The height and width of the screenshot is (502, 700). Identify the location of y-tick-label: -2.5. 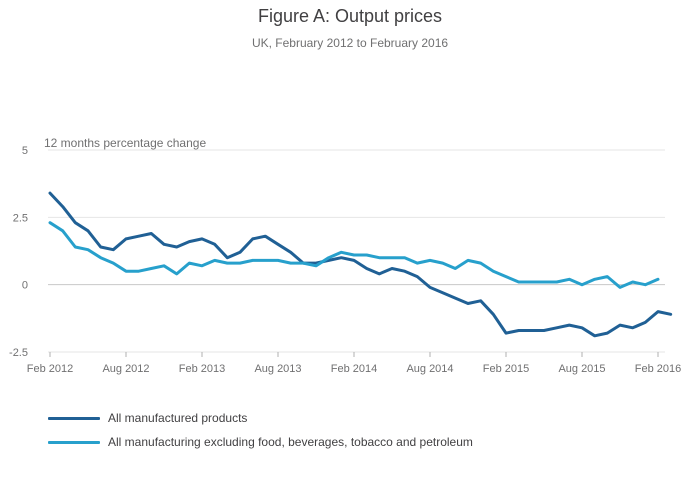
(18, 353).